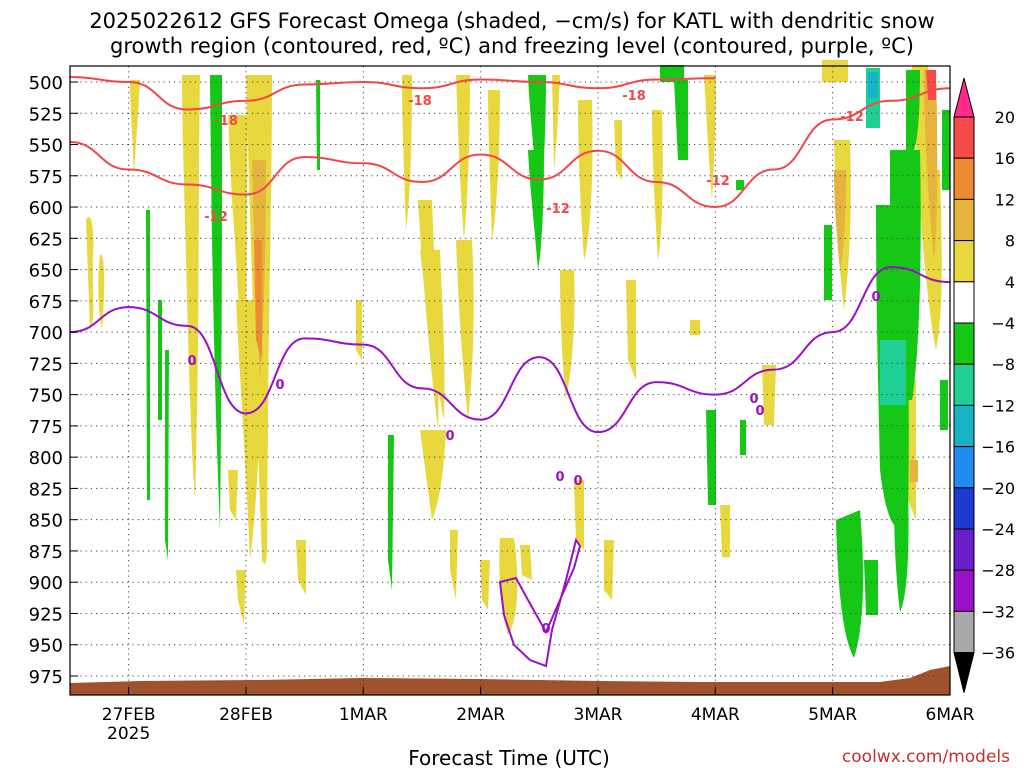 This screenshot has height=768, width=1024. I want to click on colorbar-label: 8, so click(1010, 241).